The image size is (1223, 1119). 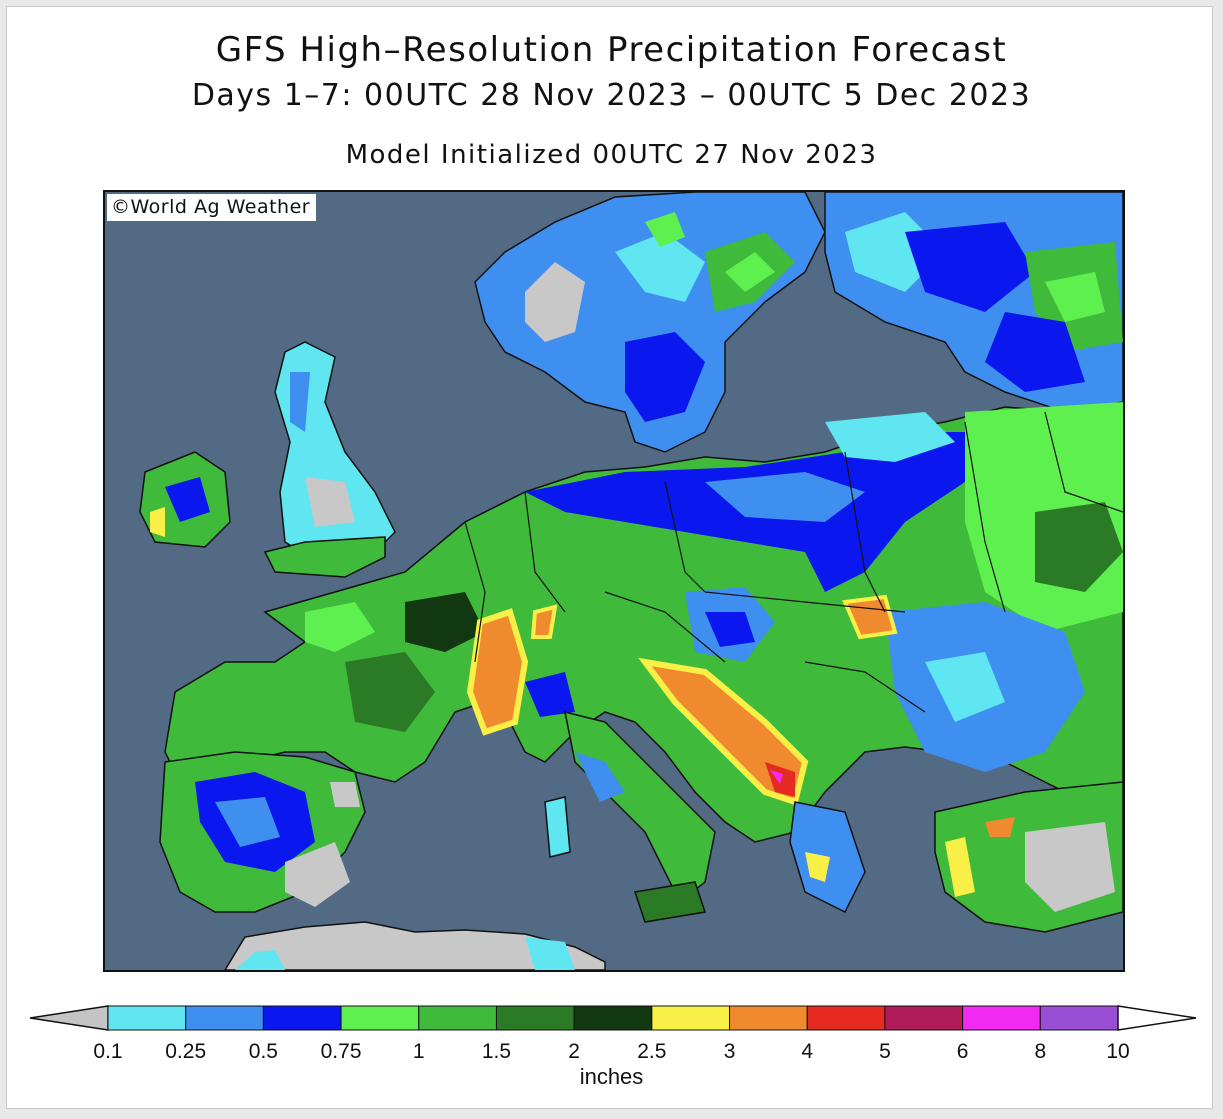 What do you see at coordinates (262, 832) in the screenshot?
I see `iberia` at bounding box center [262, 832].